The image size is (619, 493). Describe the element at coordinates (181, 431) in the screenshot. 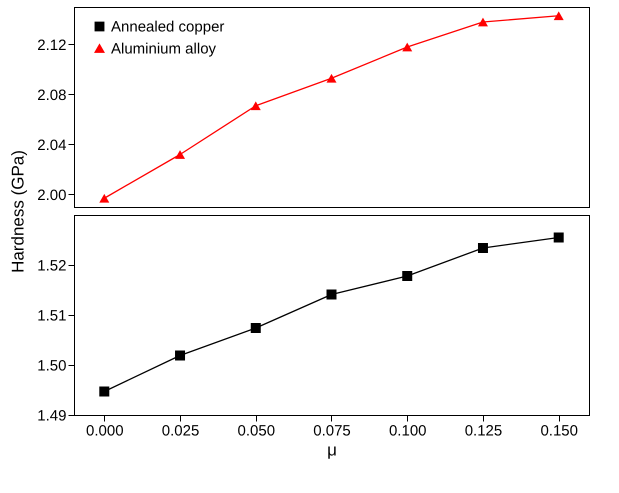

I see `x-tick-label: 0.025` at that location.